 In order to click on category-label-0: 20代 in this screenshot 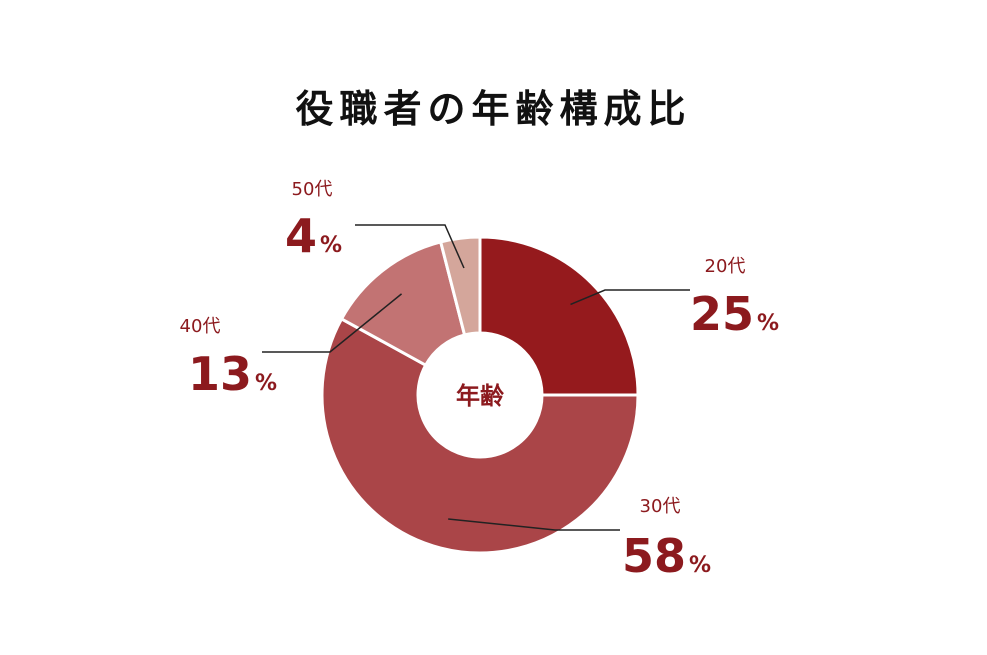, I will do `click(725, 266)`.